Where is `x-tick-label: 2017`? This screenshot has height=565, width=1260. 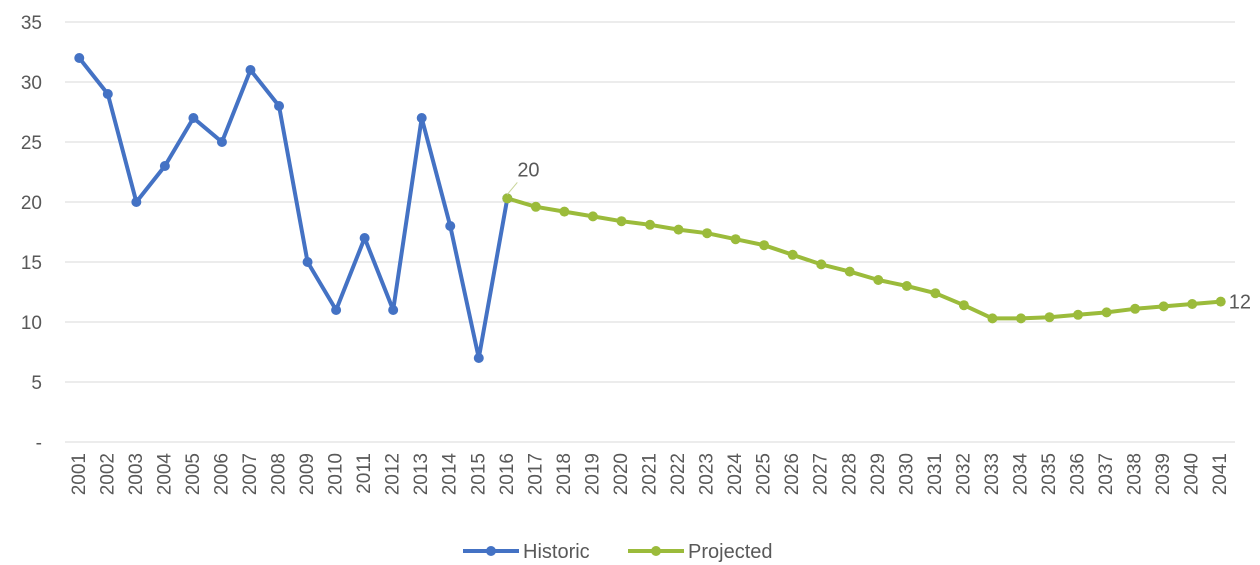 x-tick-label: 2017 is located at coordinates (535, 474).